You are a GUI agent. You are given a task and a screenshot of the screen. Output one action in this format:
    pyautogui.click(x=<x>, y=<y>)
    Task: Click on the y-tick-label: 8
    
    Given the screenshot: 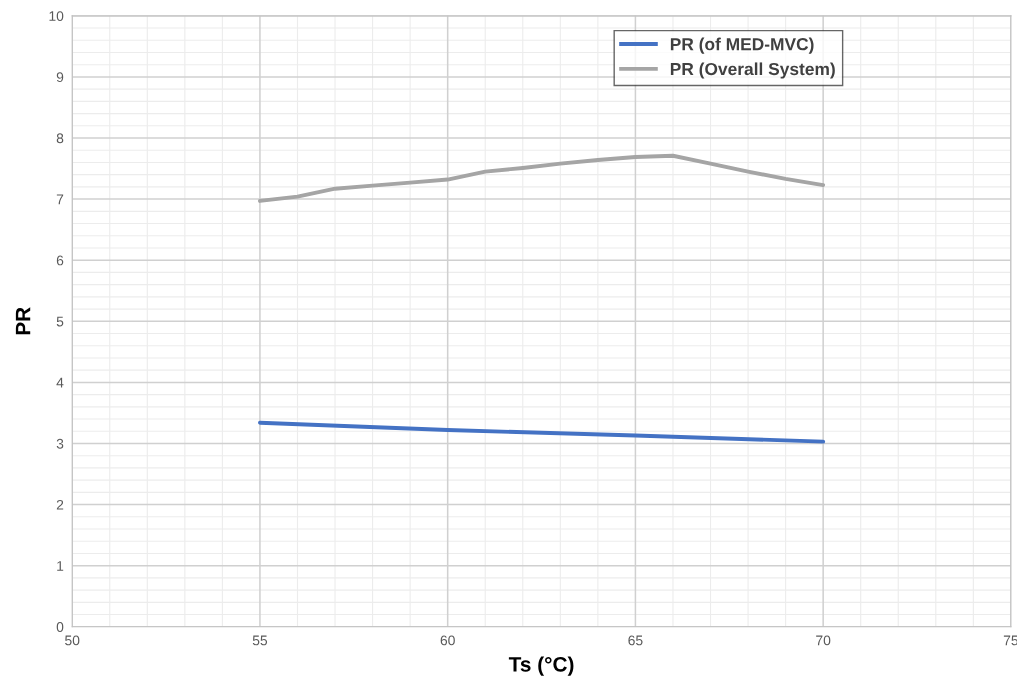 What is the action you would take?
    pyautogui.click(x=60, y=138)
    